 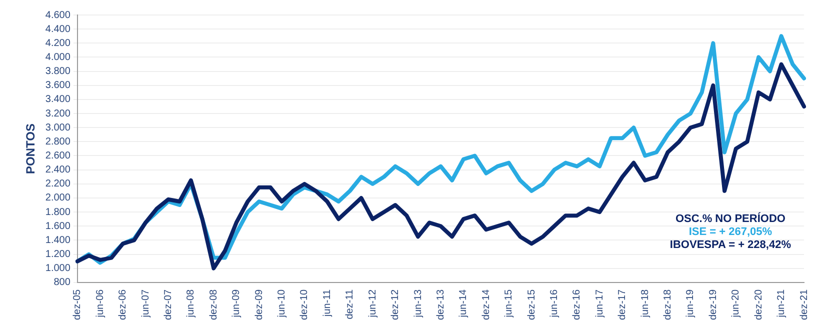 What do you see at coordinates (58, 86) in the screenshot?
I see `y-tick-label: 3.600` at bounding box center [58, 86].